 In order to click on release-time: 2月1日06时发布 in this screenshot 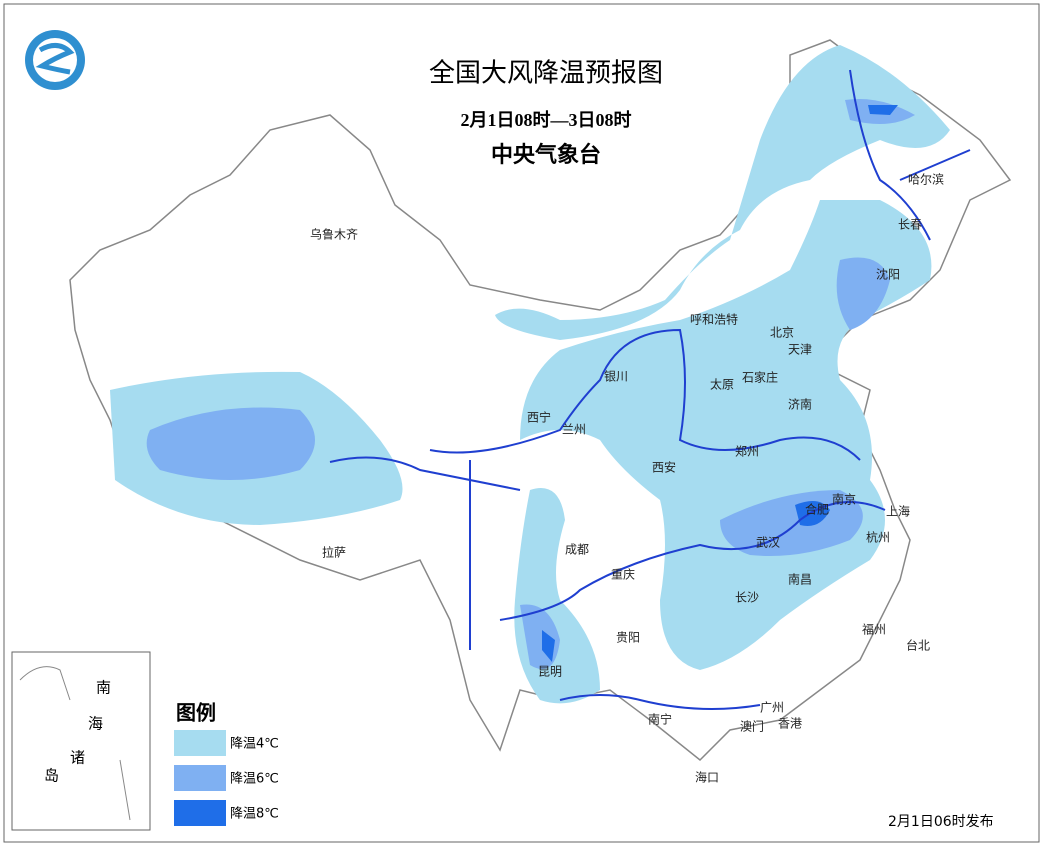, I will do `click(941, 822)`.